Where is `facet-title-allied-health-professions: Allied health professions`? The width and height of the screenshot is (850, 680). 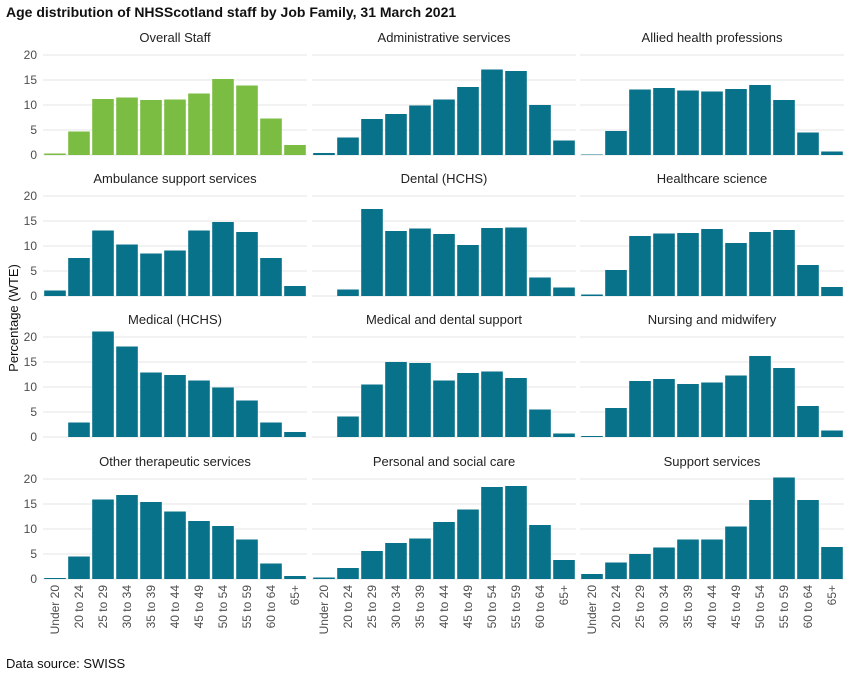
facet-title-allied-health-professions: Allied health professions is located at coordinates (712, 37).